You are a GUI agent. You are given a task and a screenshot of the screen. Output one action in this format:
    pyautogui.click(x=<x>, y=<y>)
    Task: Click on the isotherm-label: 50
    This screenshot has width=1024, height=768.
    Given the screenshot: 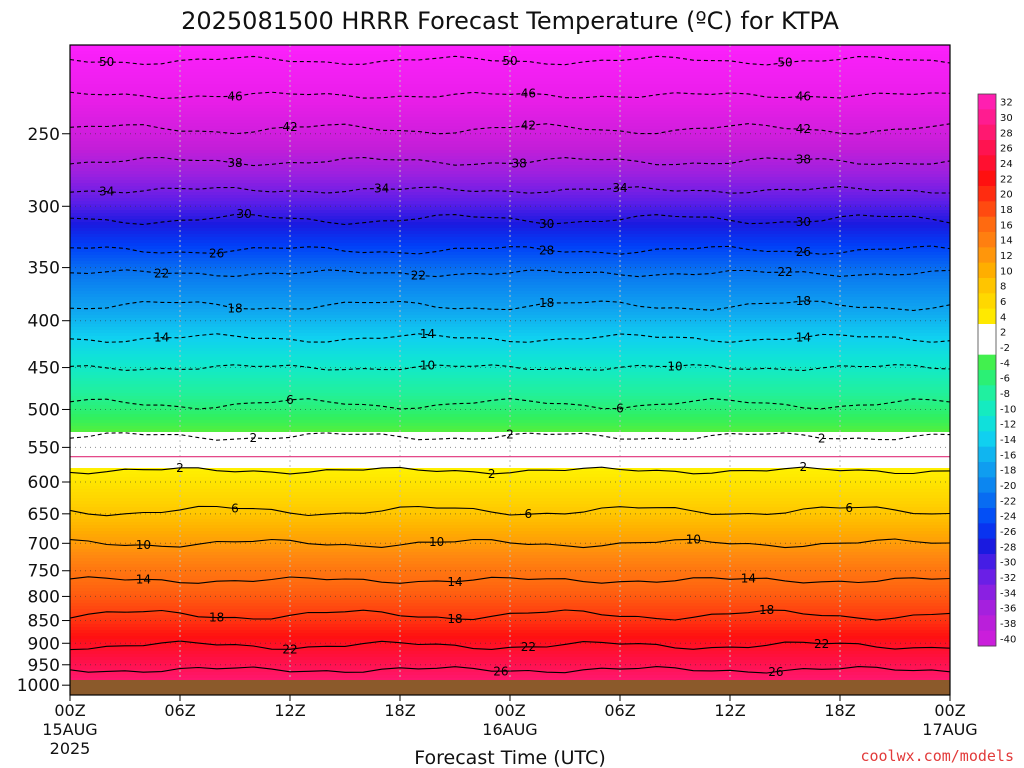 What is the action you would take?
    pyautogui.click(x=509, y=61)
    